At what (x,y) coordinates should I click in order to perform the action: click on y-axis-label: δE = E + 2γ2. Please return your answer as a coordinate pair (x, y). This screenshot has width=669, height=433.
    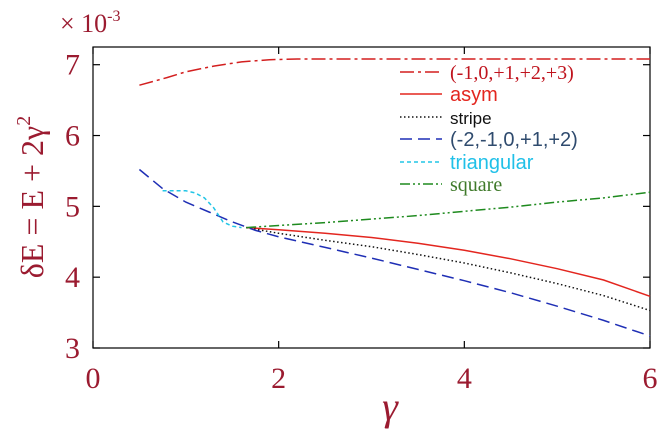
    Looking at the image, I should click on (31, 197).